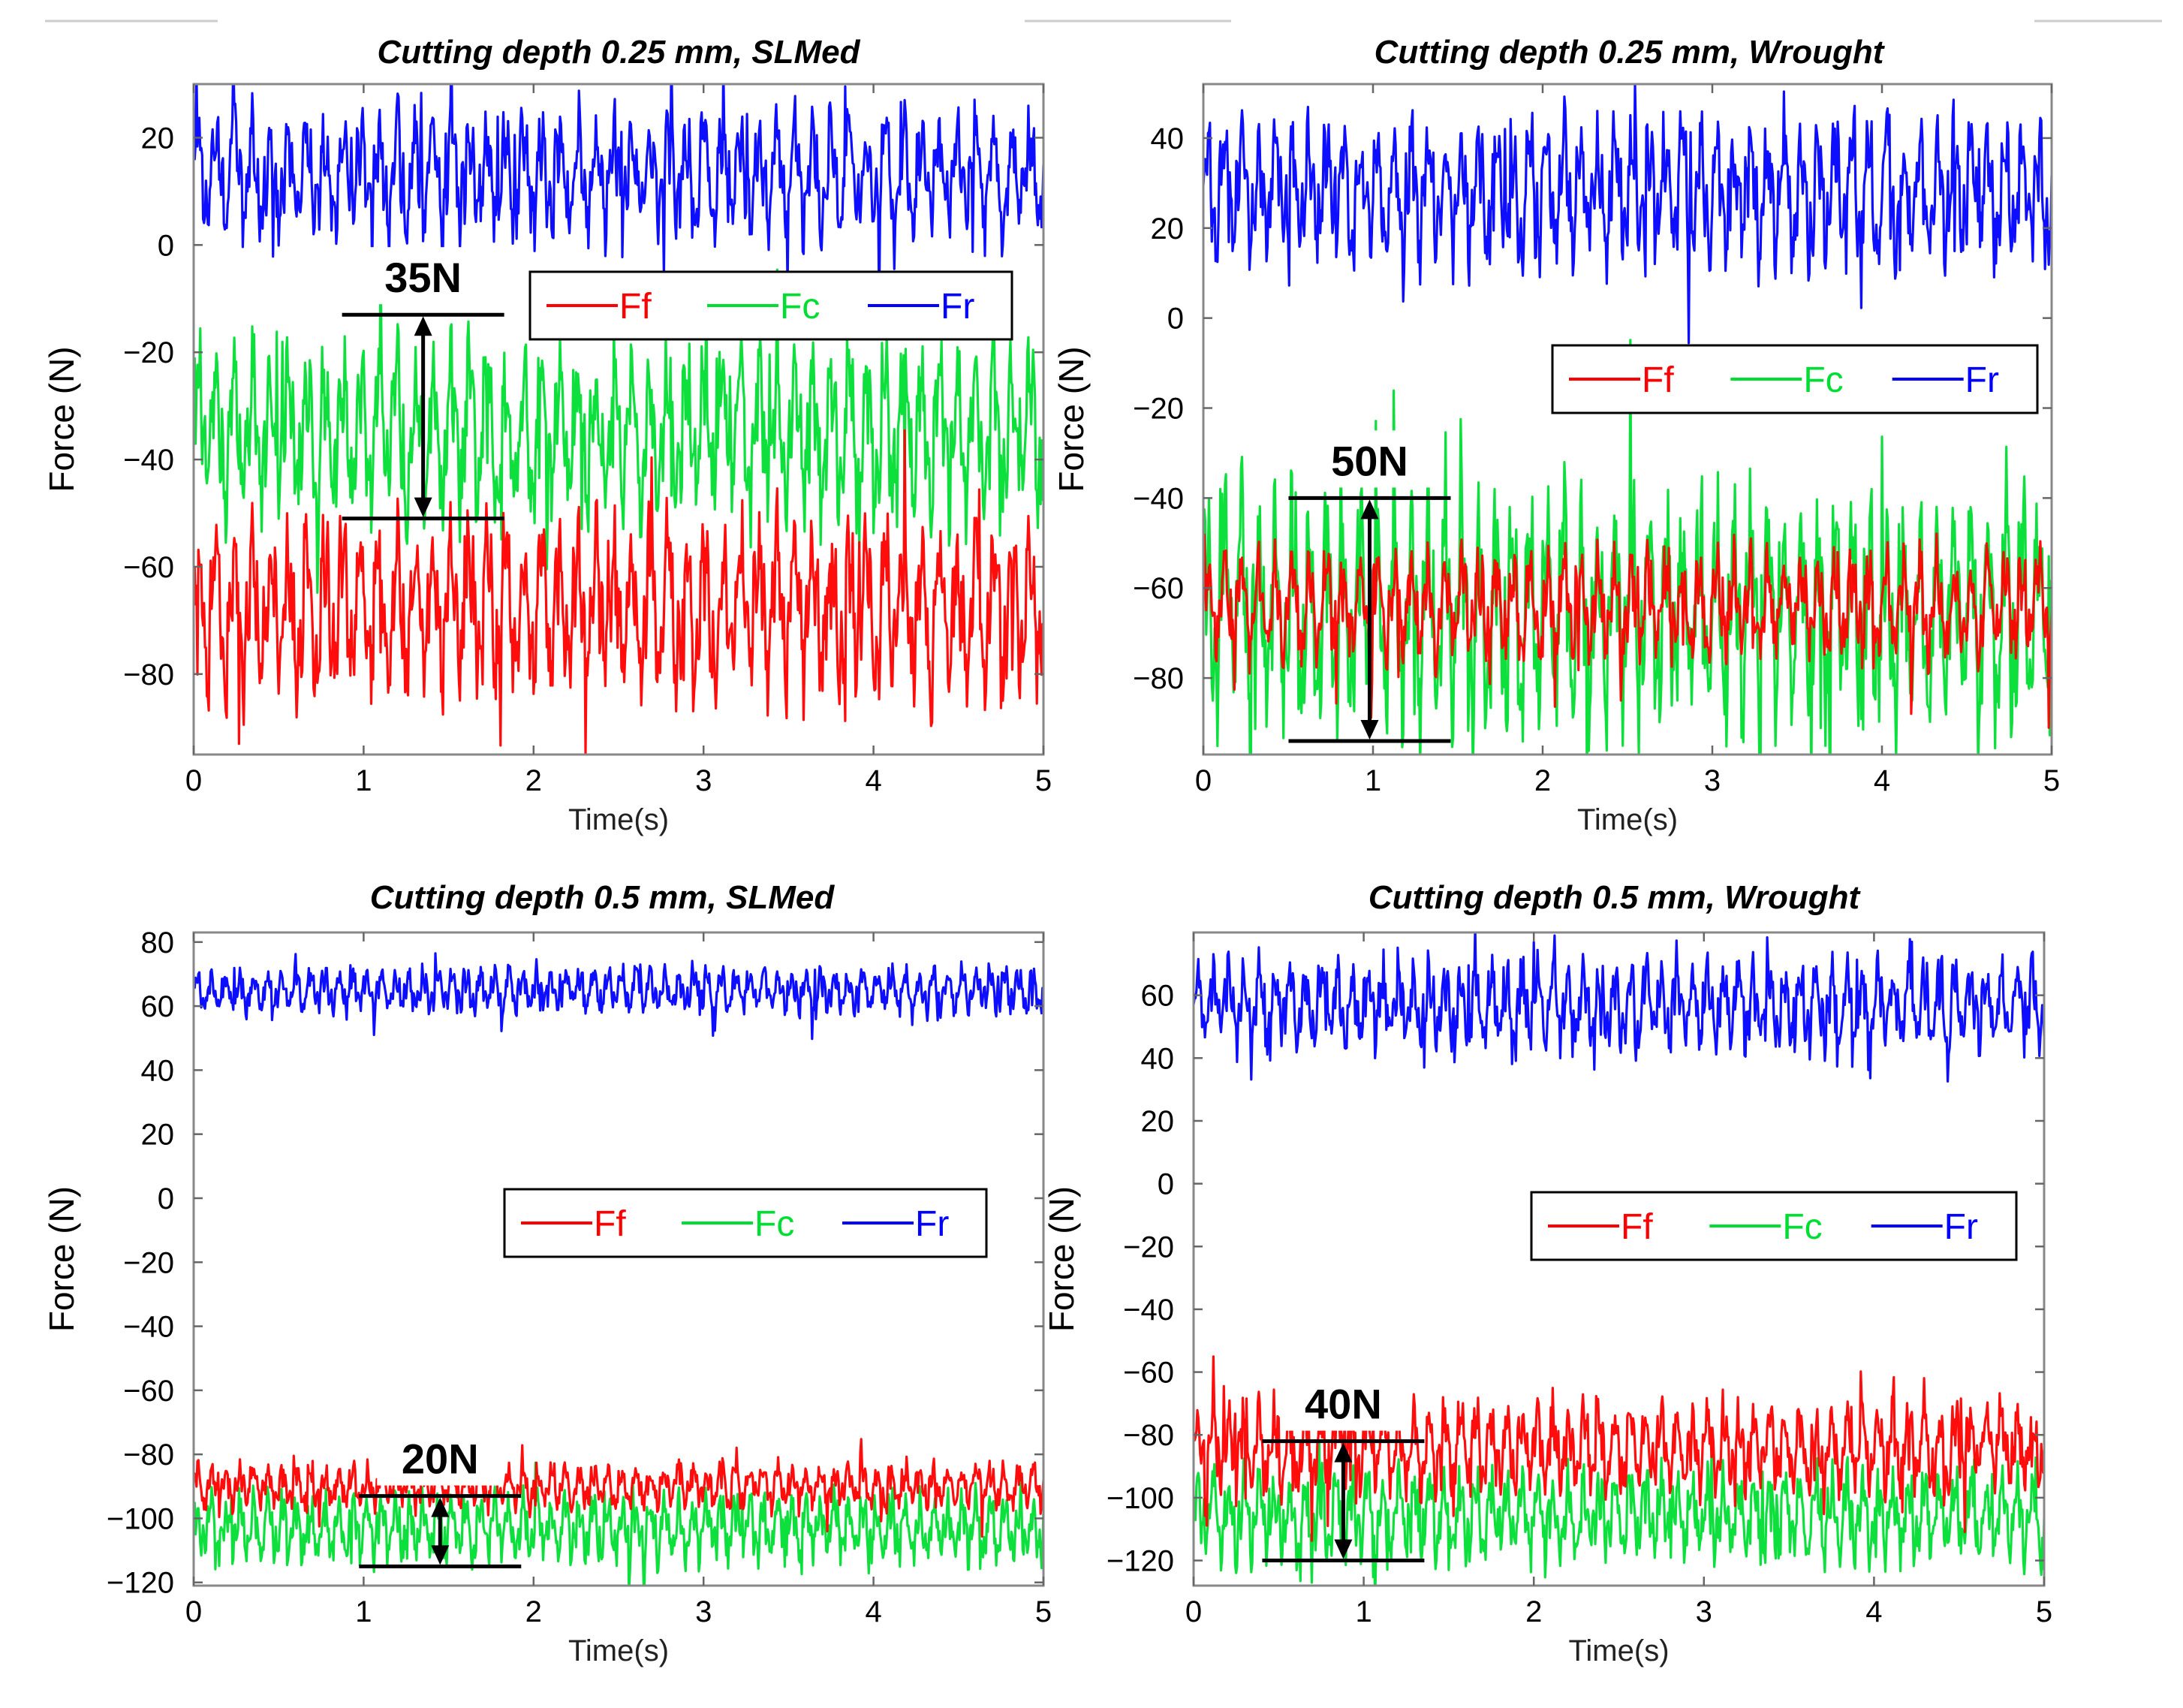  What do you see at coordinates (619, 53) in the screenshot?
I see `chart-title: Cutting depth 0.25 mm, SLMed` at bounding box center [619, 53].